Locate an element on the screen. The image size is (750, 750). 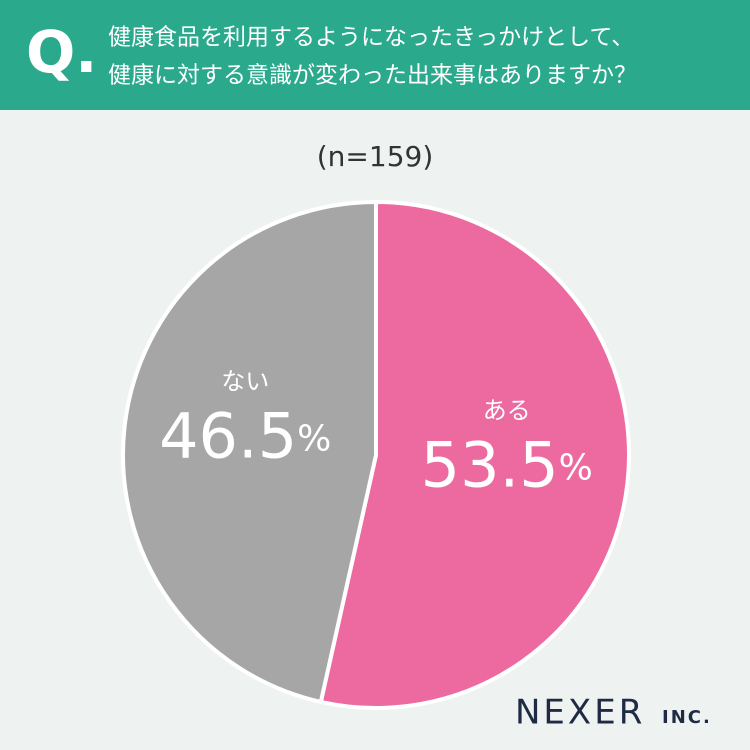
title-line: 健康に対する意識が変わった出来事はありますか？ is located at coordinates (372, 76).